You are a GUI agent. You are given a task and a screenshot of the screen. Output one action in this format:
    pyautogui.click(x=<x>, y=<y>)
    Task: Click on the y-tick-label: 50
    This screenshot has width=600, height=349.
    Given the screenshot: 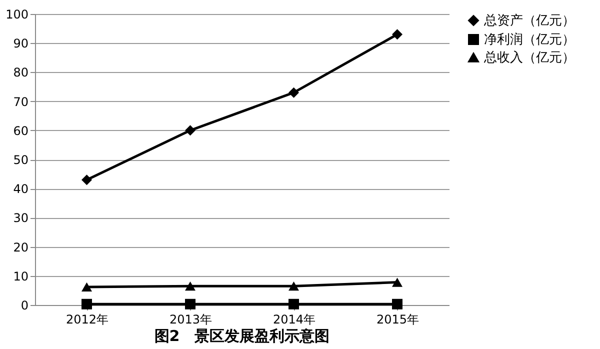 What is the action you would take?
    pyautogui.click(x=20, y=160)
    